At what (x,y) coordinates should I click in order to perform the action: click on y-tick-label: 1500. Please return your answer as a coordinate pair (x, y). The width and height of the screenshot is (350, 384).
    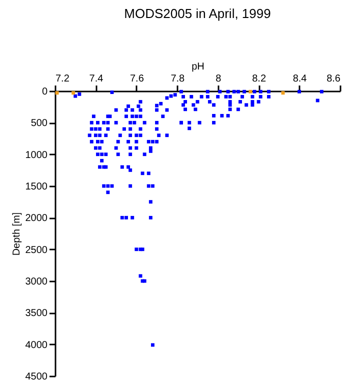
    Looking at the image, I should click on (36, 187).